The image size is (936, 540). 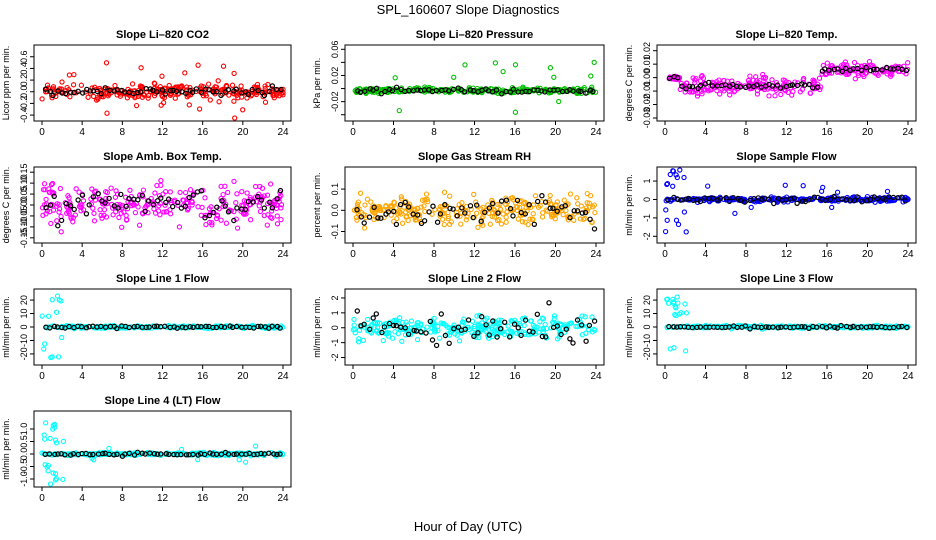 What do you see at coordinates (24, 115) in the screenshot?
I see `y-tick-label: -0.4` at bounding box center [24, 115].